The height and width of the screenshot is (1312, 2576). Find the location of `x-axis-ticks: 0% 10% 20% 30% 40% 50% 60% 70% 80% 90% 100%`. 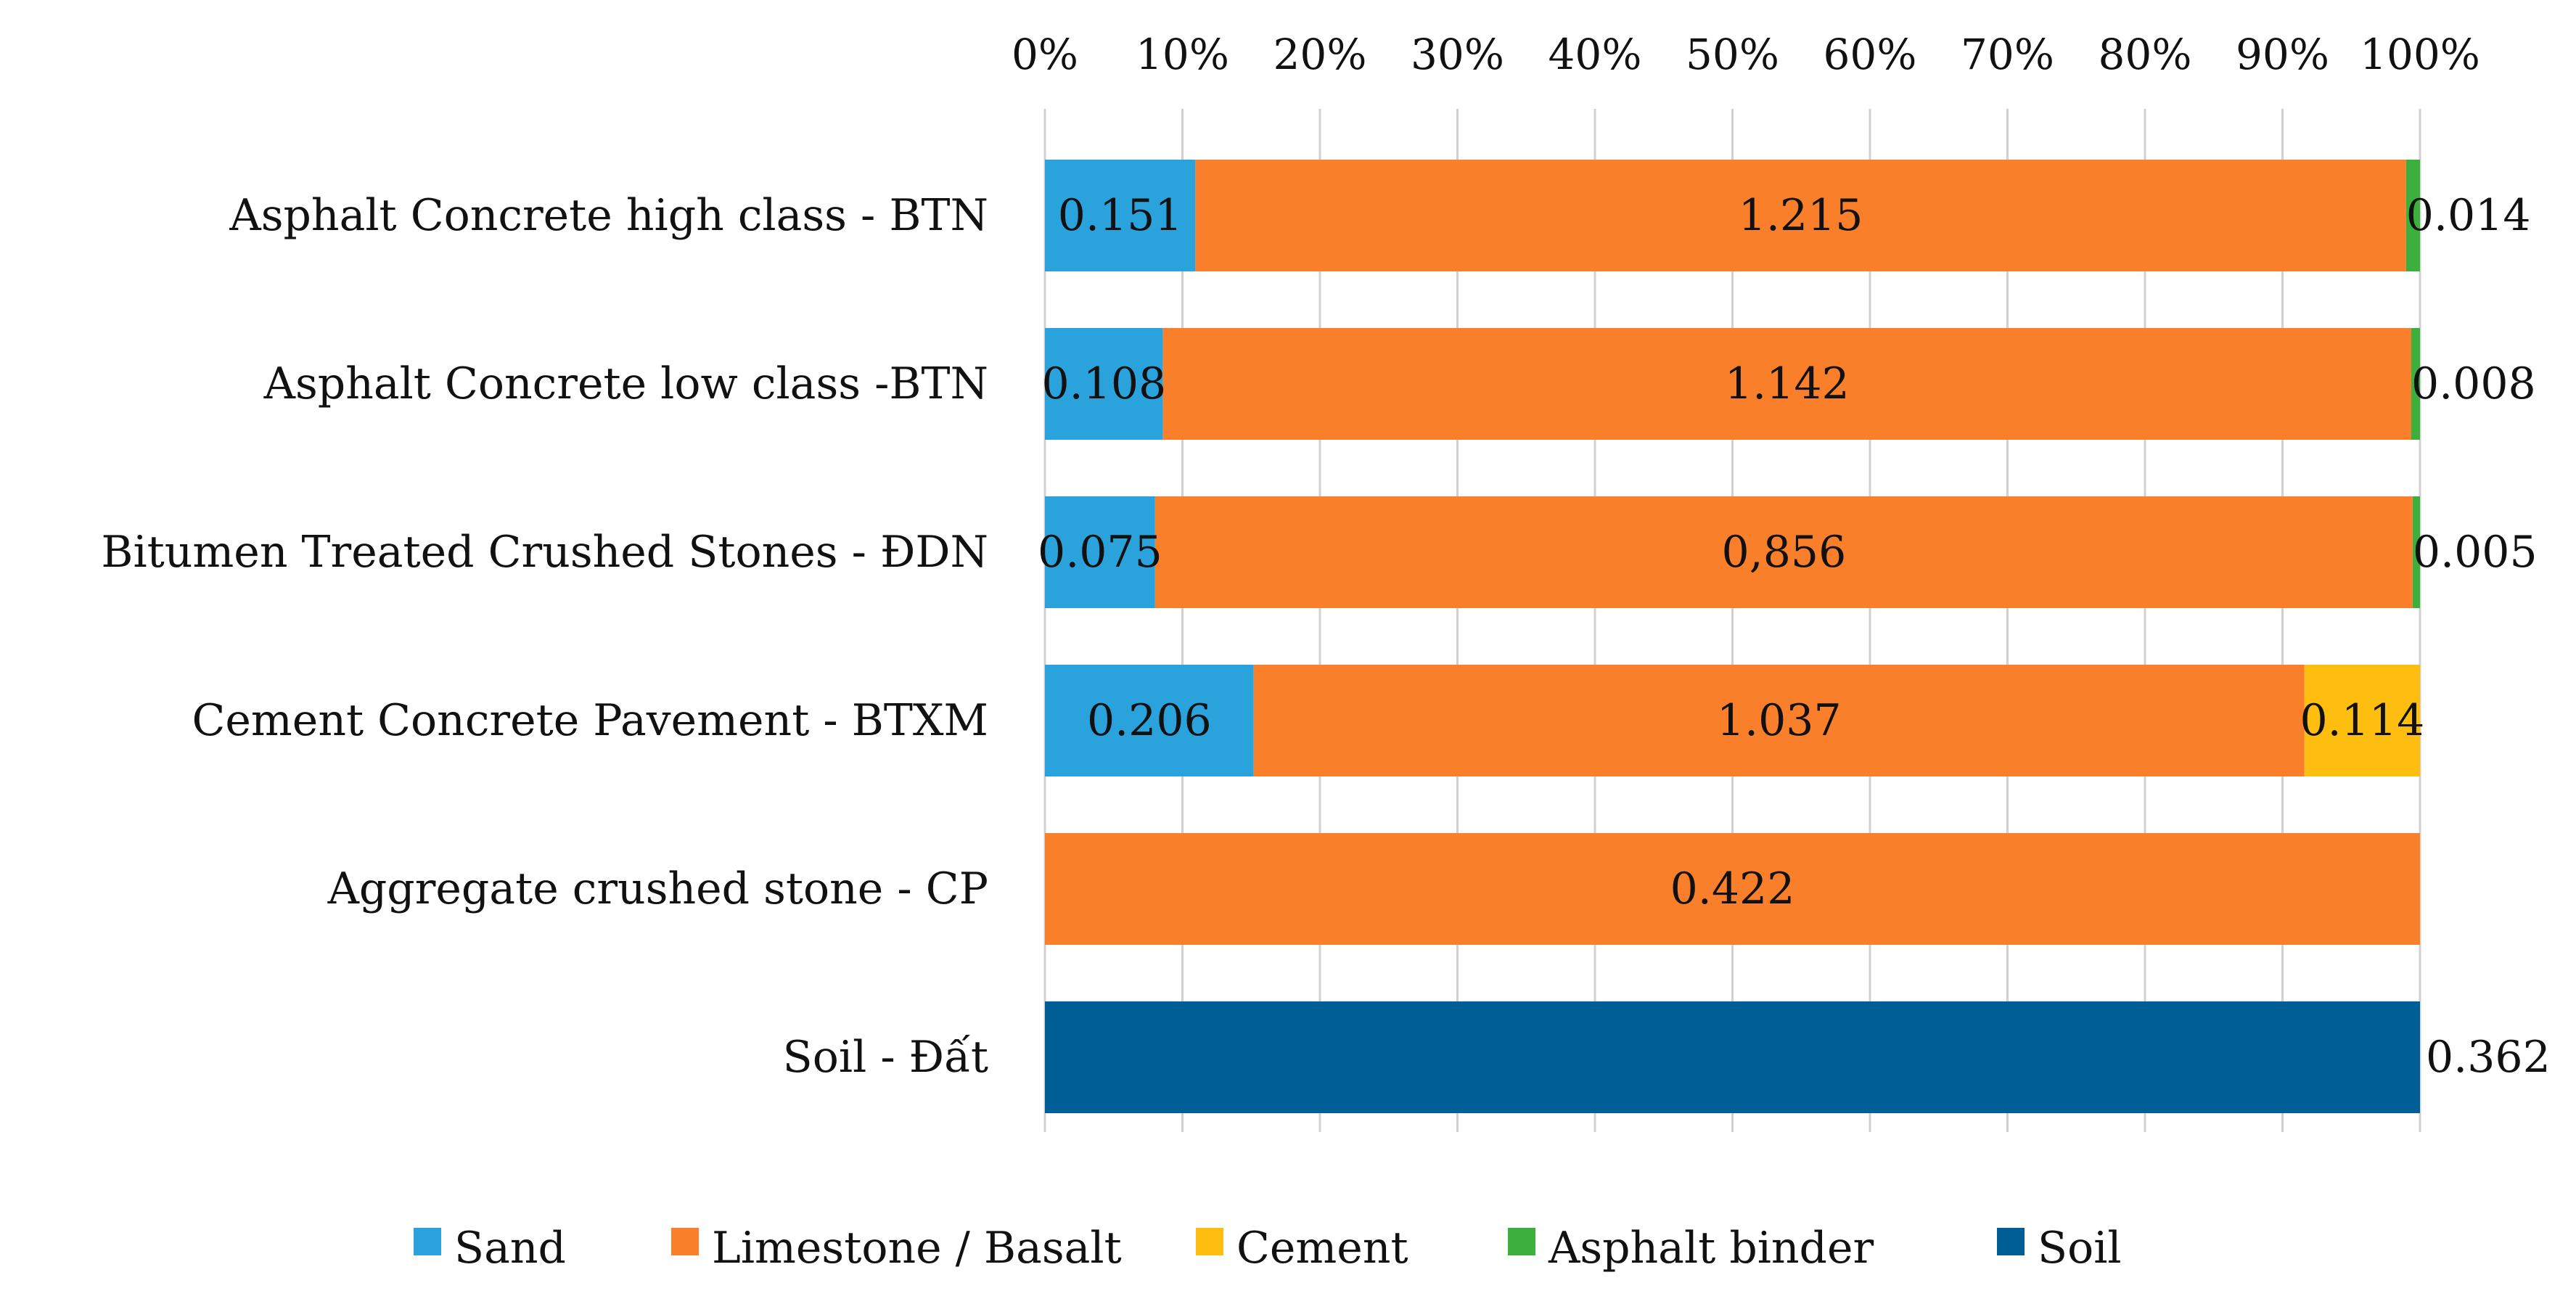

x-axis-ticks: 0% 10% 20% 30% 40% 50% 60% 70% 80% 90% 100% is located at coordinates (1746, 54).